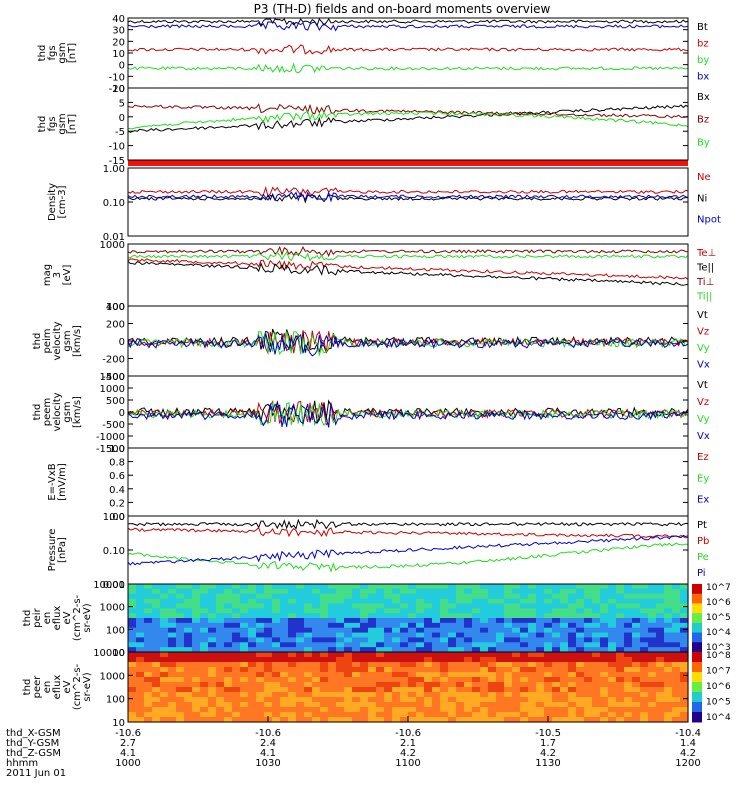 The height and width of the screenshot is (800, 750). What do you see at coordinates (408, 198) in the screenshot?
I see `series-Ni` at bounding box center [408, 198].